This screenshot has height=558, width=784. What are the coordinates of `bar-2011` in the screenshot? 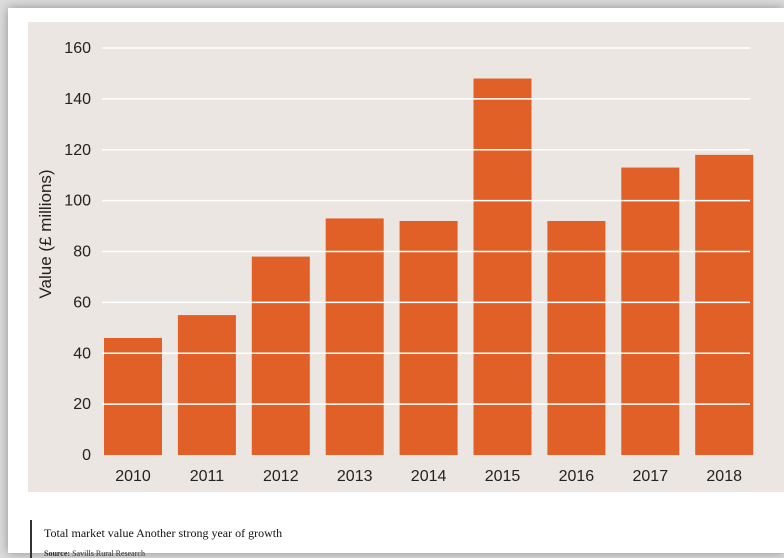 It's located at (206, 385).